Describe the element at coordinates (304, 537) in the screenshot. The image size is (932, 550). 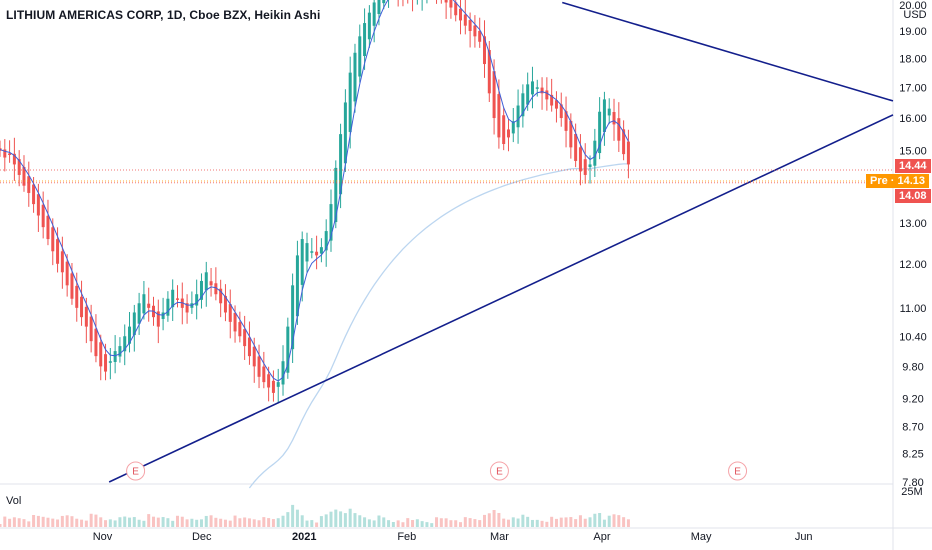
I see `x-tick-label: 2021` at that location.